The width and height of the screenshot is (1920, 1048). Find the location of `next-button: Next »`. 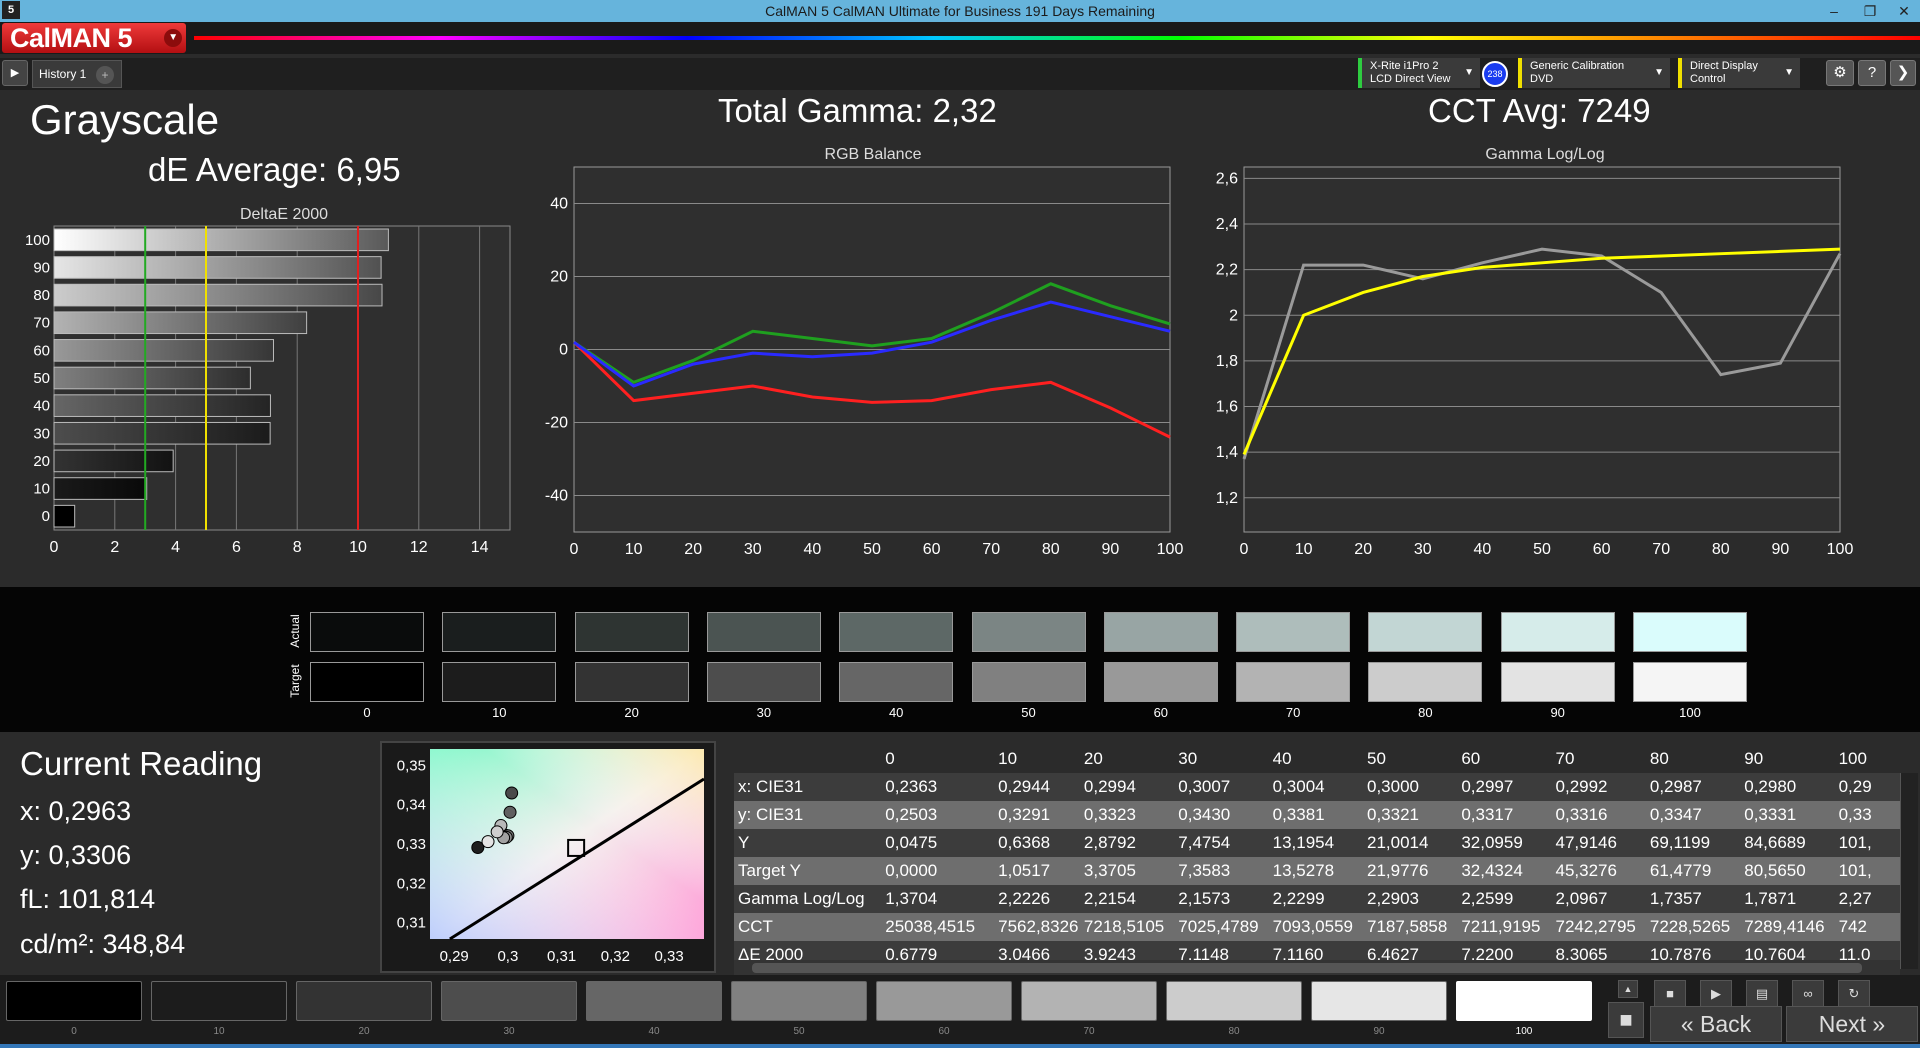

next-button: Next » is located at coordinates (1852, 1024).